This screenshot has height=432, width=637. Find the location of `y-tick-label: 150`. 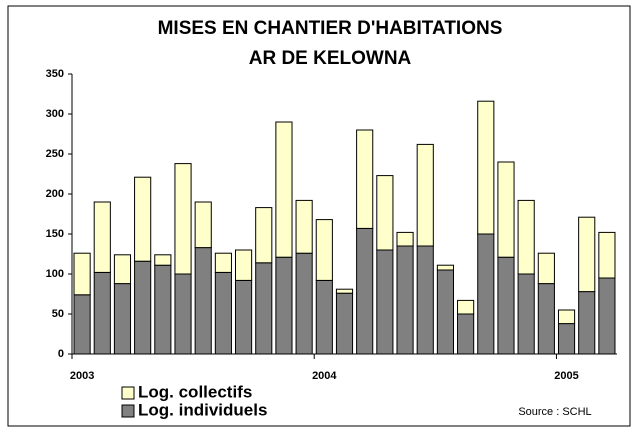

y-tick-label: 150 is located at coordinates (55, 234).